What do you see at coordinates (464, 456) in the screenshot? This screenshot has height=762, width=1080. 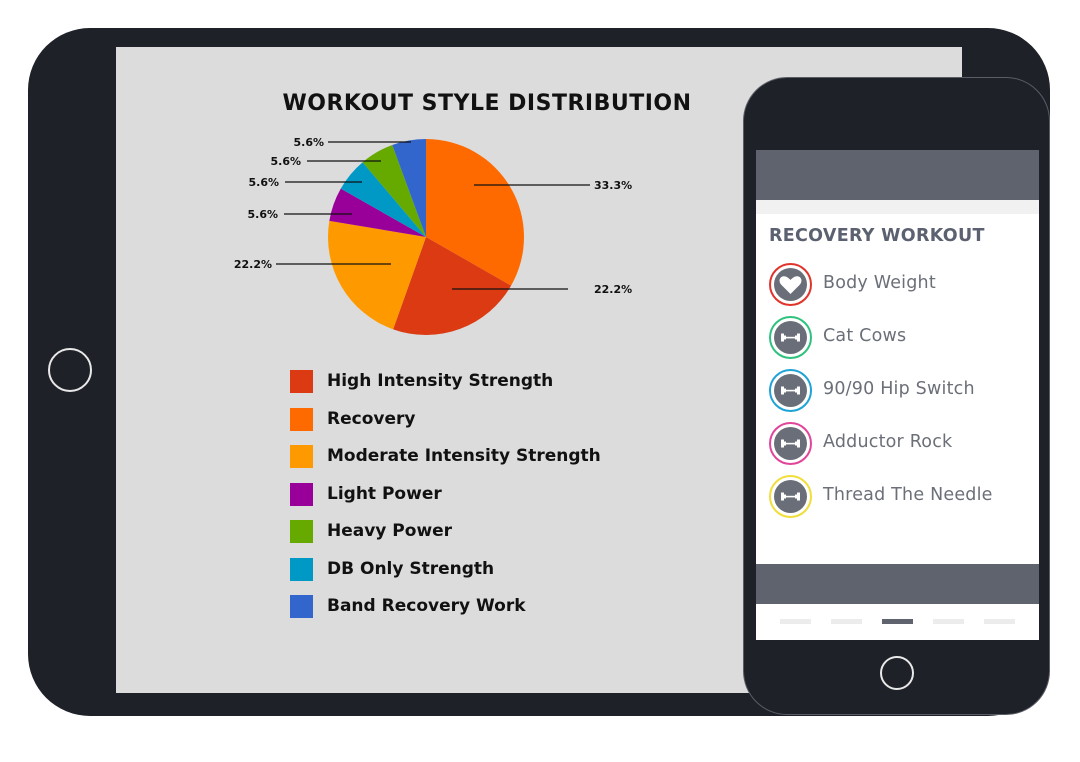 I see `legend-label: Moderate Intensity Strength` at bounding box center [464, 456].